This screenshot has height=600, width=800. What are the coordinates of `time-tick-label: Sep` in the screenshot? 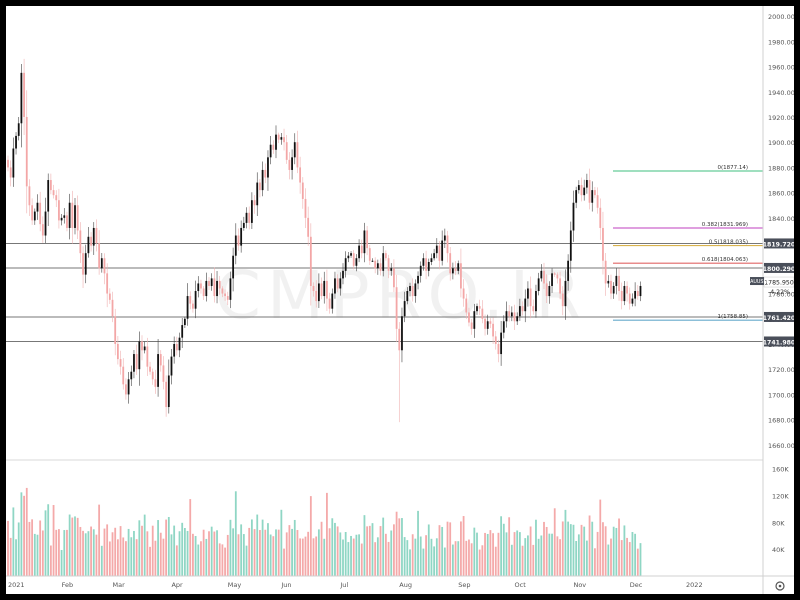 It's located at (464, 585).